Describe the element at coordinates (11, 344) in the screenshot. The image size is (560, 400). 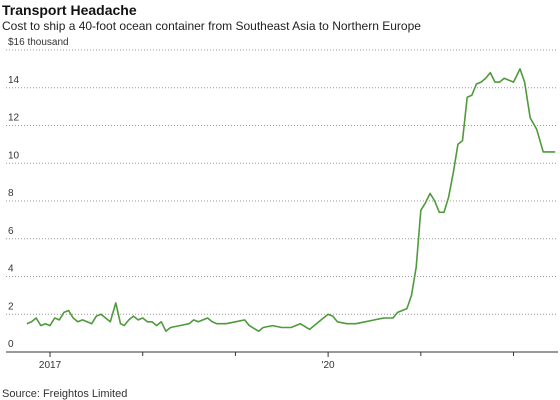
I see `y-tick-label: 0` at that location.